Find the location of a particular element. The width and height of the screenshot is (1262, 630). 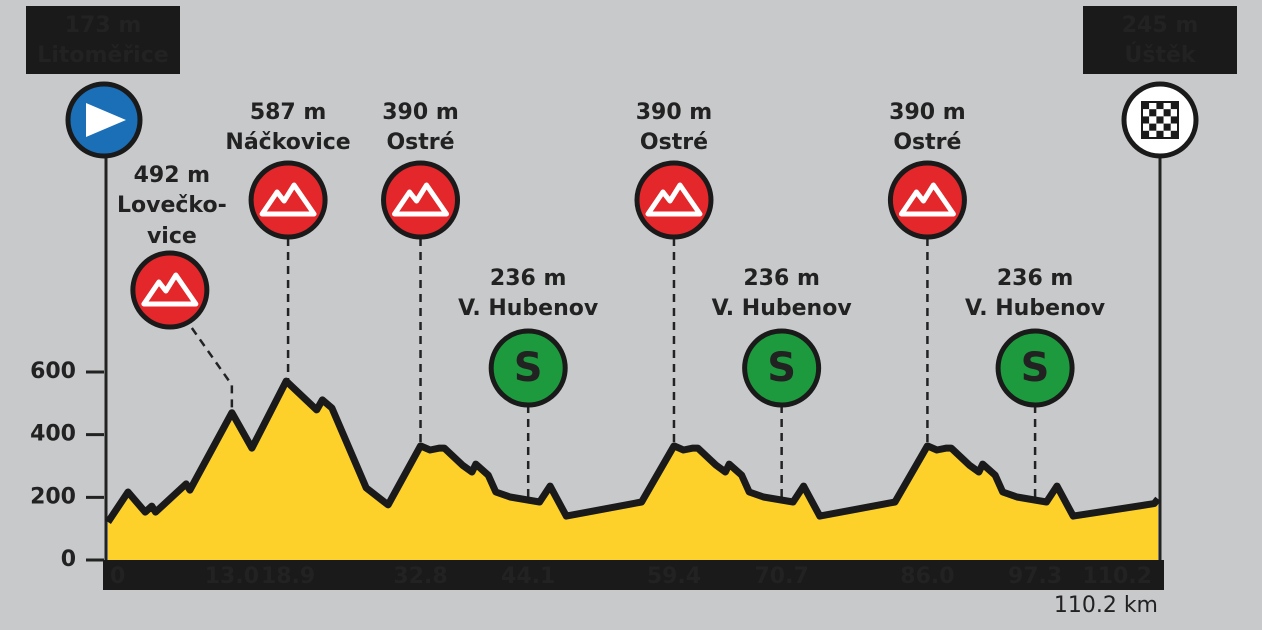

x-tick-label: 110.2 is located at coordinates (1117, 576).